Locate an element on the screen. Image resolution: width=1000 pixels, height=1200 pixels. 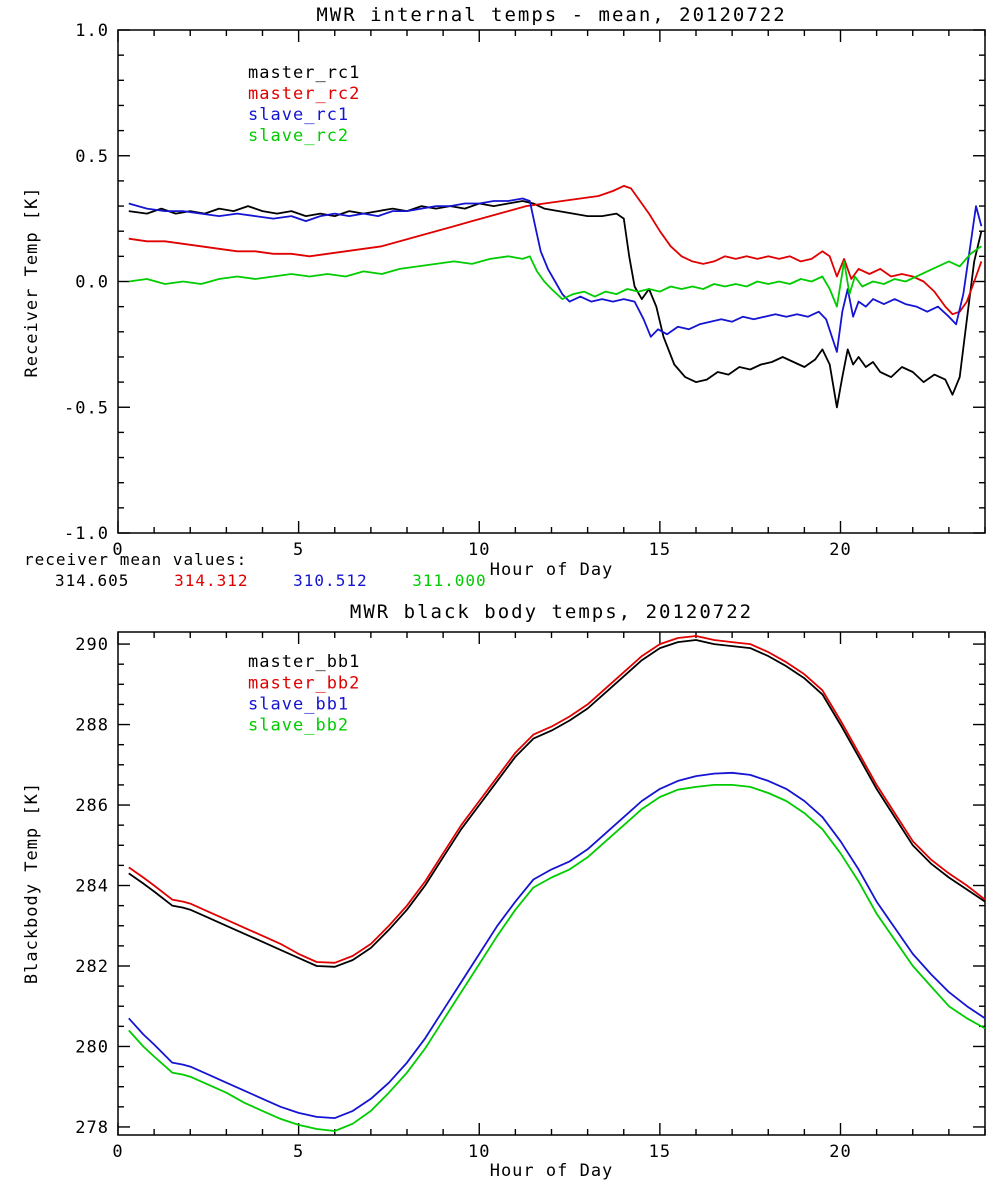
y-tick-label: 0.5 is located at coordinates (92, 157).